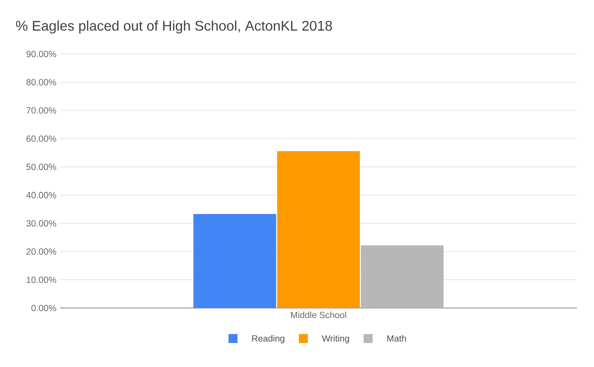 This screenshot has width=594, height=367. I want to click on y-tick-label: 10.00%, so click(41, 279).